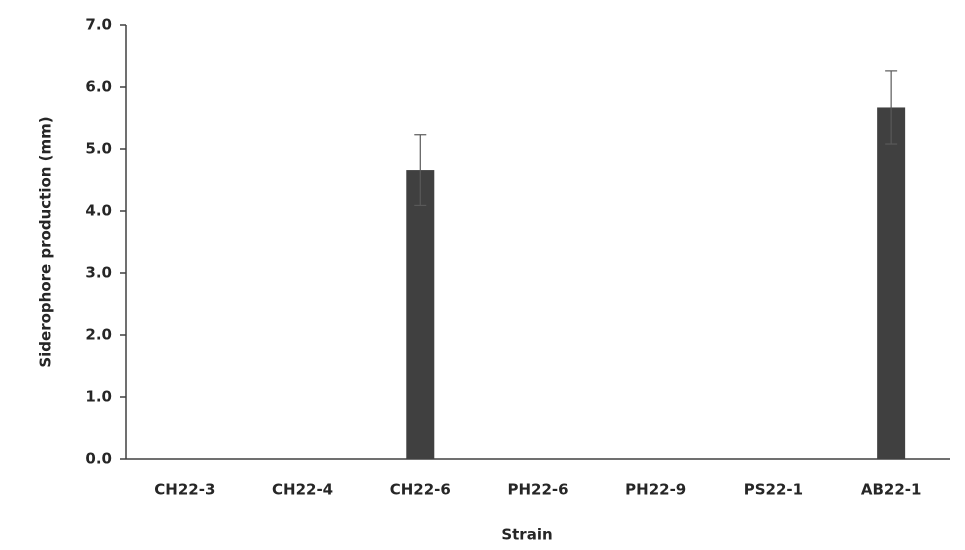  Describe the element at coordinates (98, 273) in the screenshot. I see `y-tick-label: 3.0` at that location.